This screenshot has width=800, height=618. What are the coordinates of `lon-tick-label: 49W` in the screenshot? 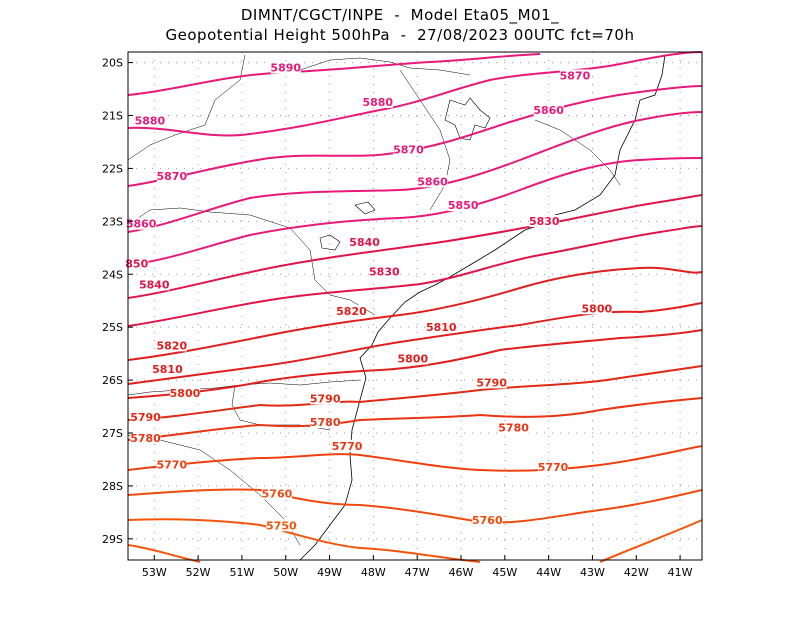 It's located at (329, 572).